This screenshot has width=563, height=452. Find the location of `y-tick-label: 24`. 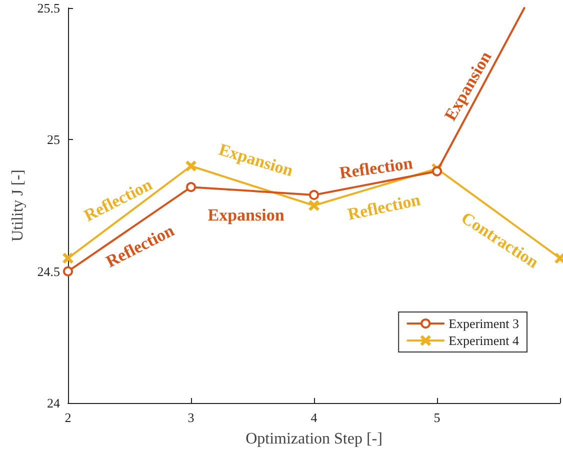

y-tick-label: 24 is located at coordinates (53, 403).